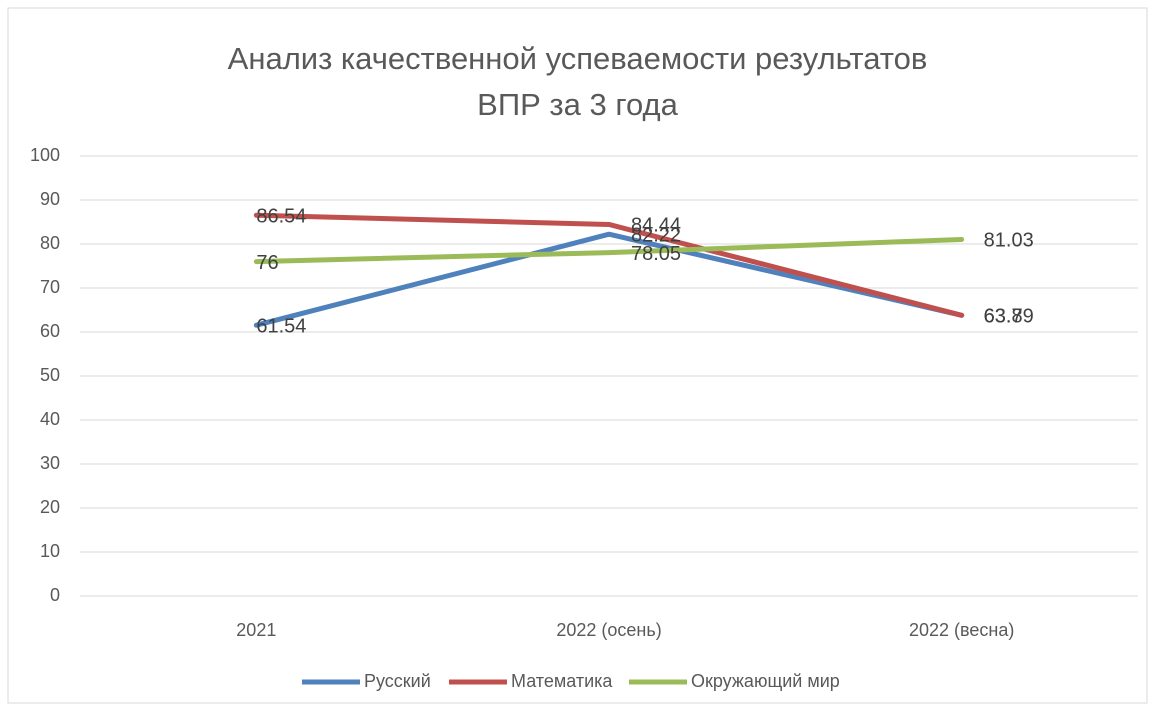  Describe the element at coordinates (256, 630) in the screenshot. I see `x-tick-label: 2021` at that location.